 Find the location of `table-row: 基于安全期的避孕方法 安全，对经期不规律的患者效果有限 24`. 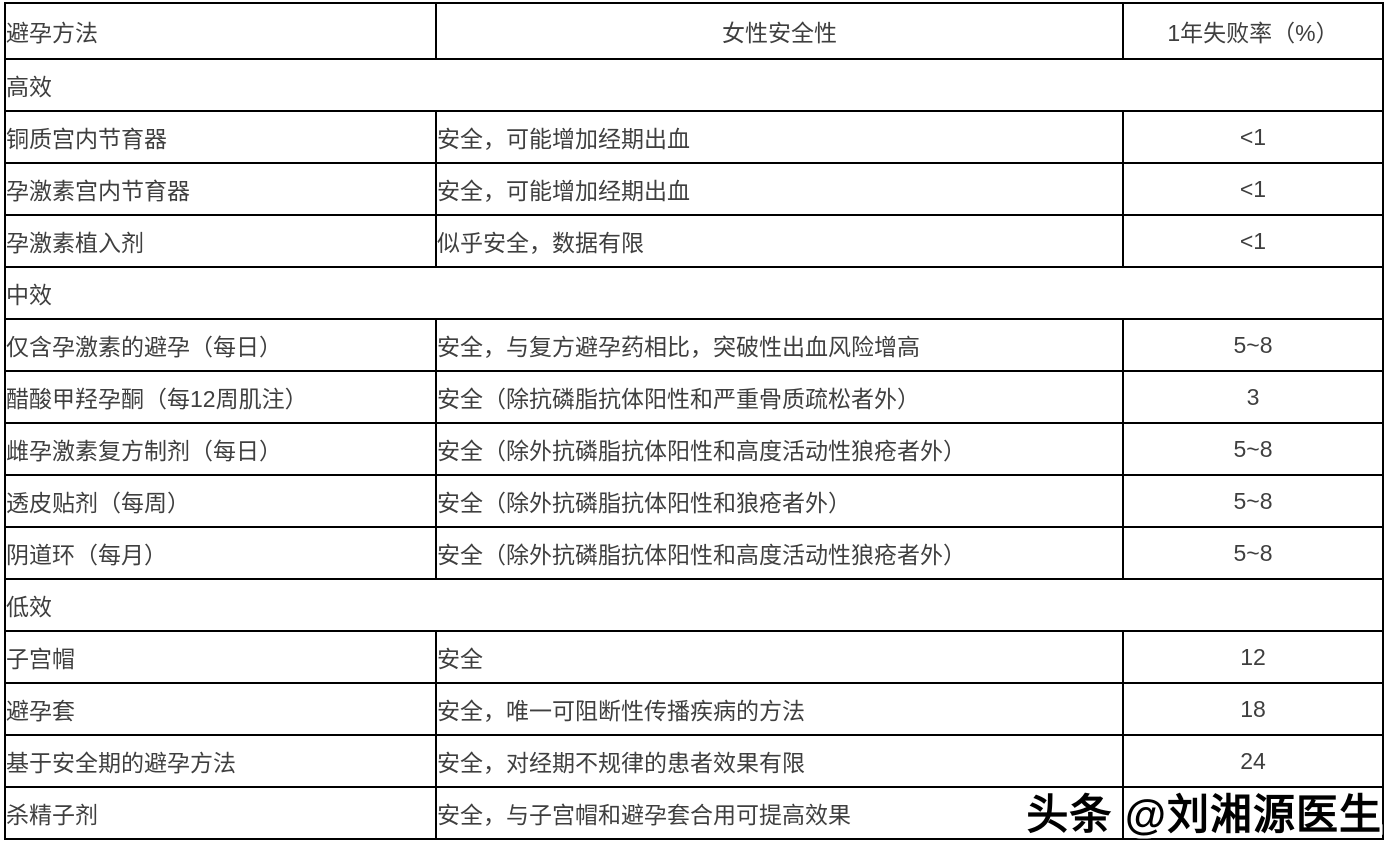

table-row: 基于安全期的避孕方法 安全，对经期不规律的患者效果有限 24 is located at coordinates (694, 761).